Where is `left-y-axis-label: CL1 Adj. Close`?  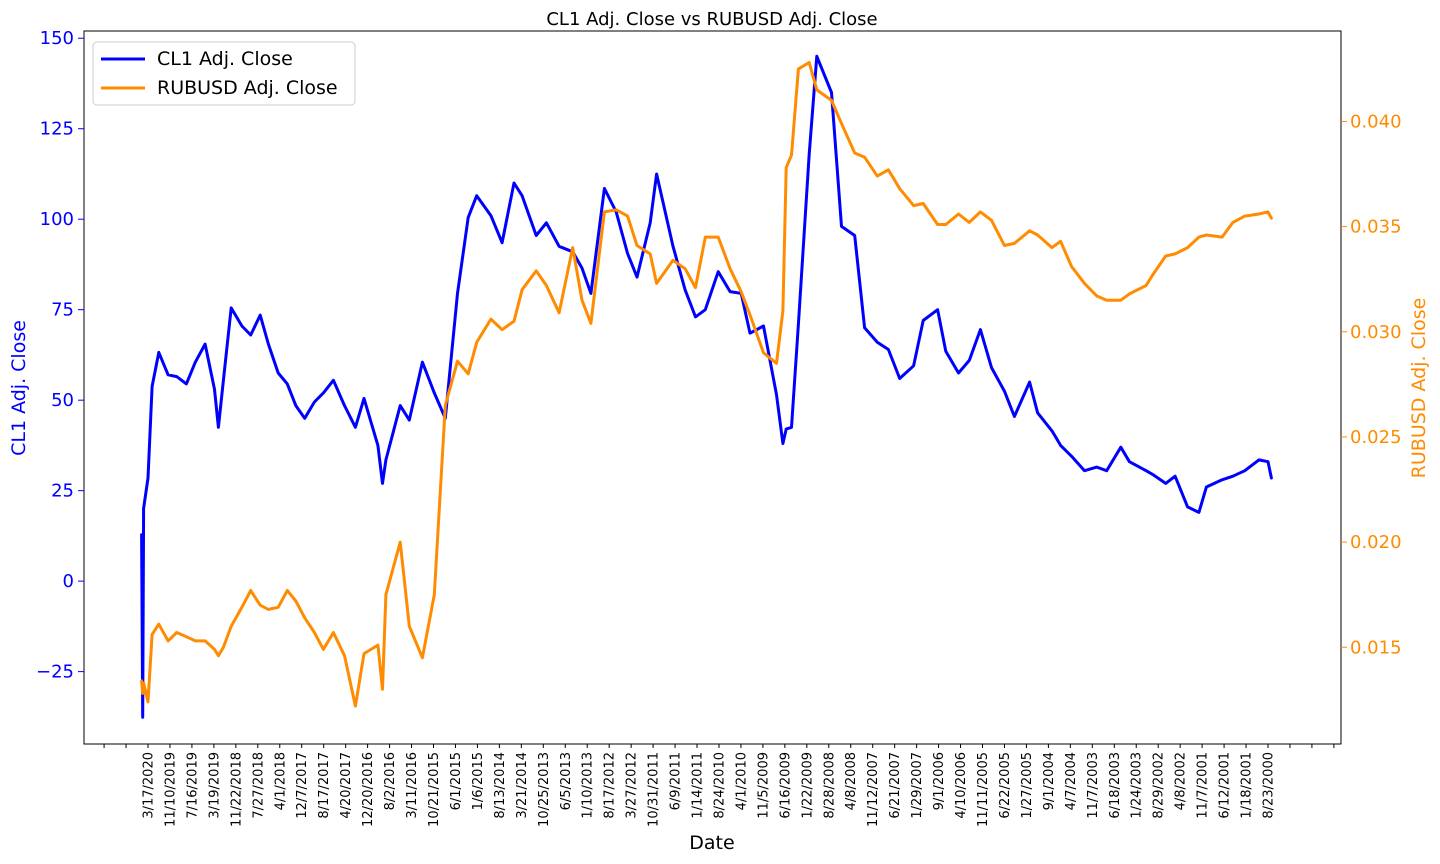
left-y-axis-label: CL1 Adj. Close is located at coordinates (19, 388).